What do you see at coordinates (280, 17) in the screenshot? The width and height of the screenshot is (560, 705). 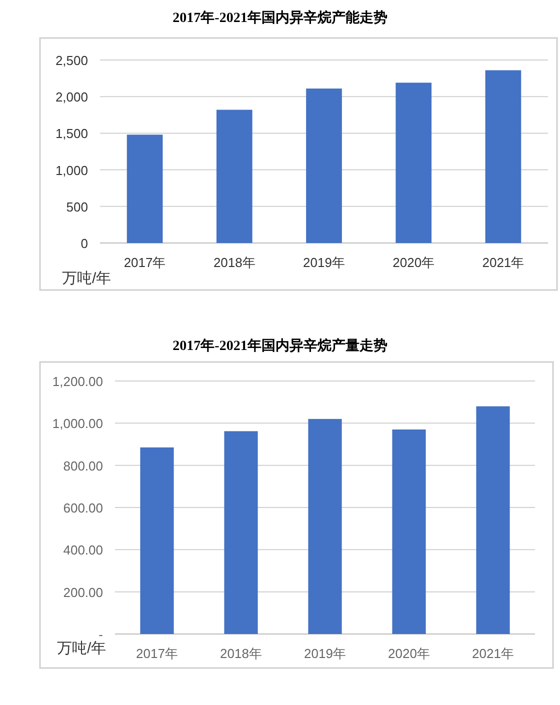 I see `chart-title: 2017年-2021年国内异辛烷产能走势` at bounding box center [280, 17].